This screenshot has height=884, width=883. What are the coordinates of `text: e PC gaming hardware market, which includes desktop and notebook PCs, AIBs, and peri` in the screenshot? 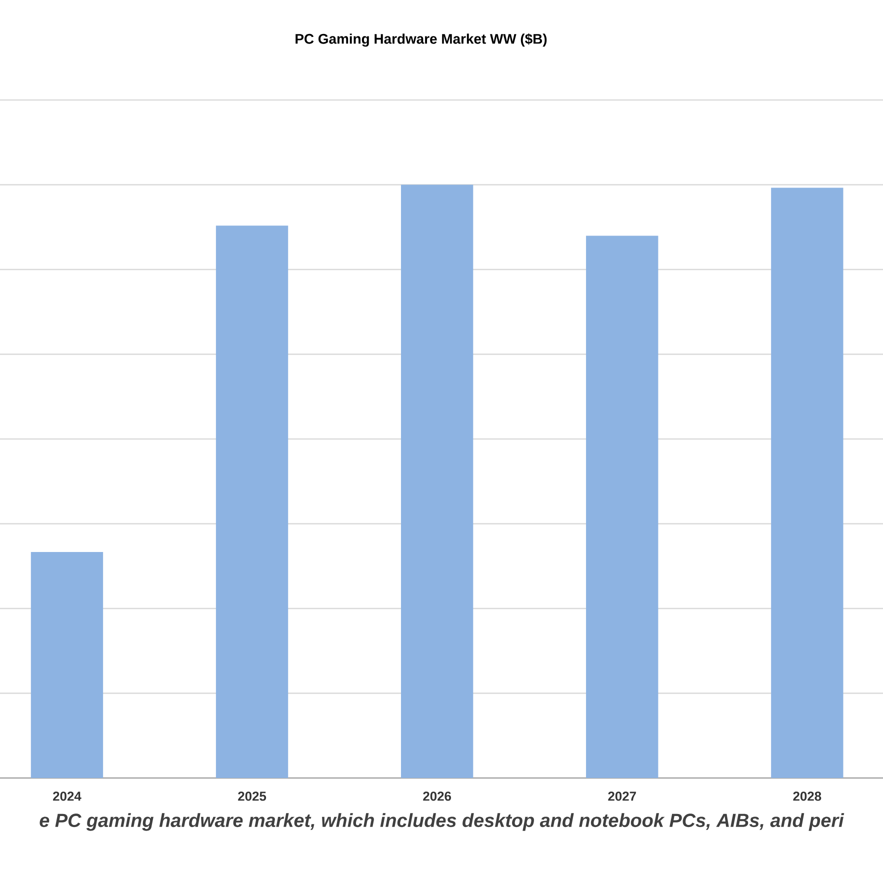 It's located at (442, 822).